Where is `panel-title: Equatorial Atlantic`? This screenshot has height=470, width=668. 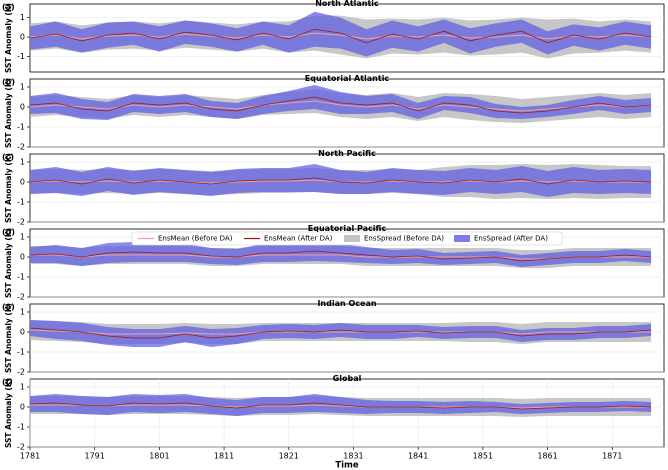 panel-title: Equatorial Atlantic is located at coordinates (347, 78).